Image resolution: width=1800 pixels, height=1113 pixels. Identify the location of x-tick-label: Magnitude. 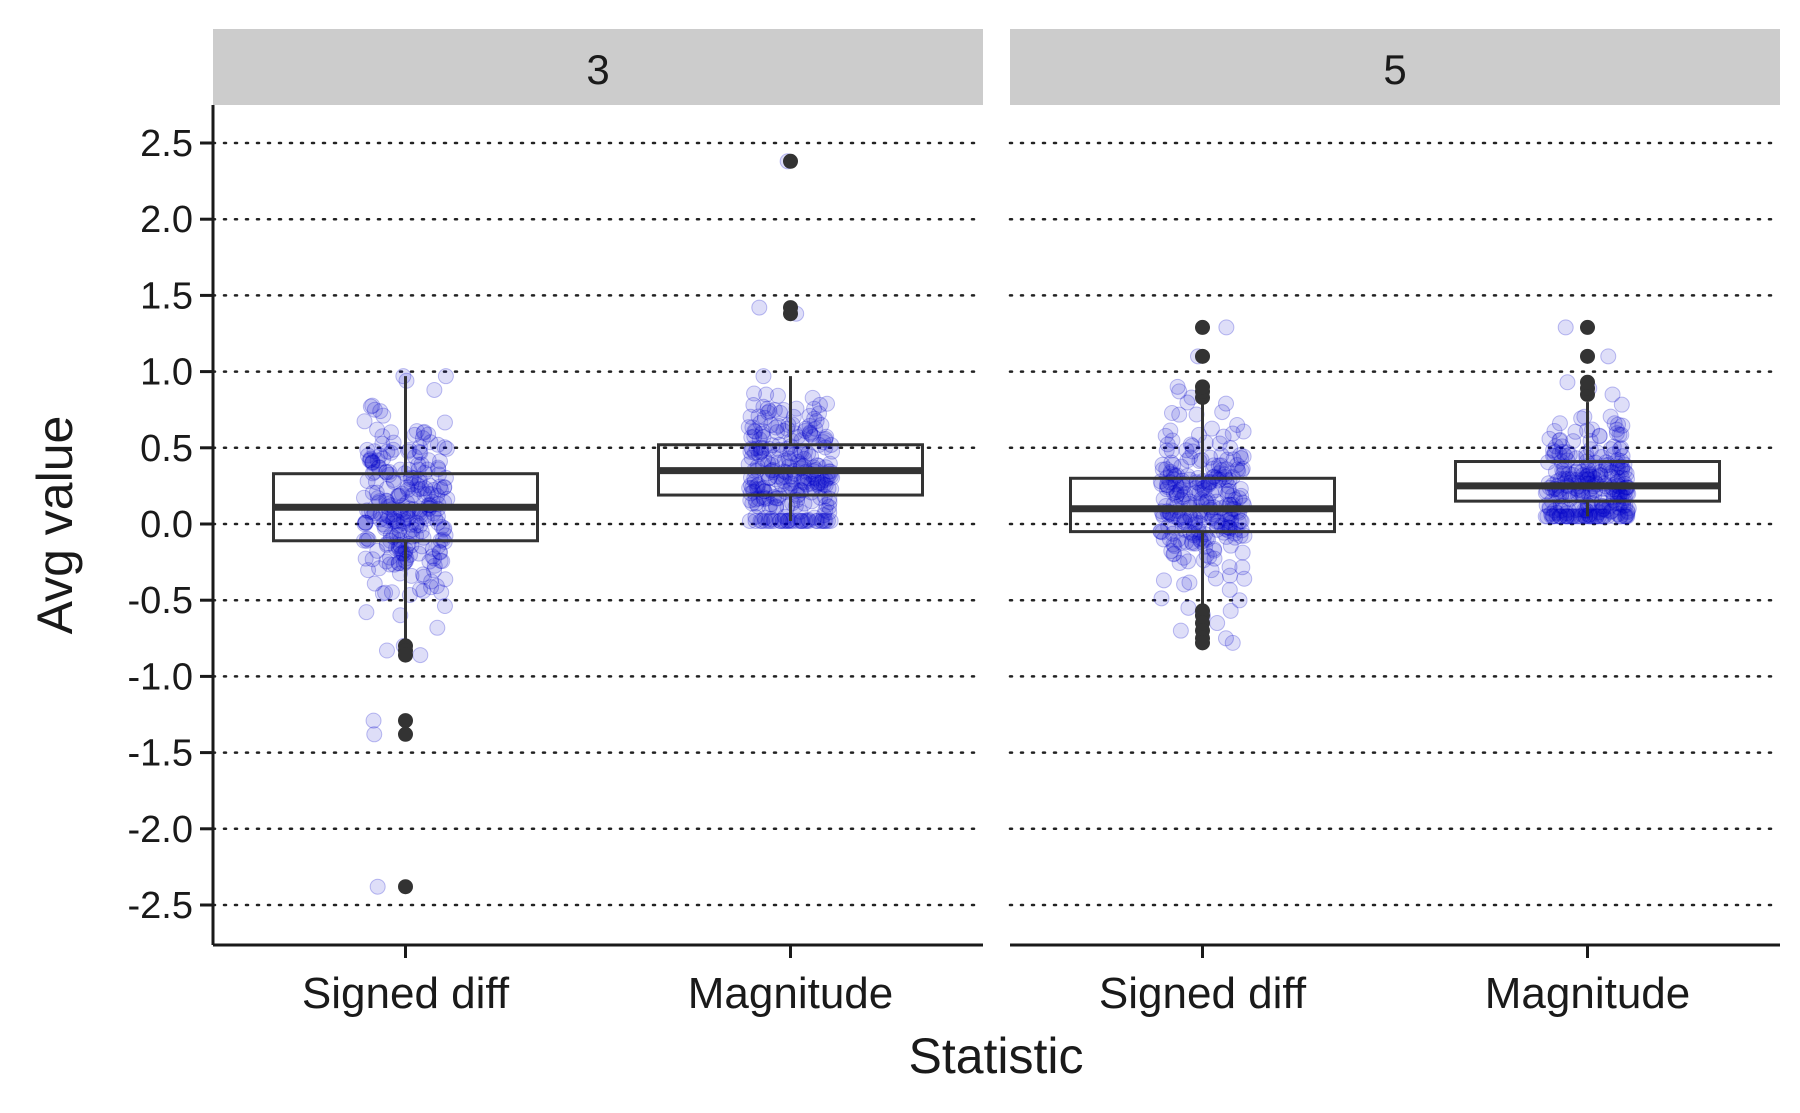
(1587, 993).